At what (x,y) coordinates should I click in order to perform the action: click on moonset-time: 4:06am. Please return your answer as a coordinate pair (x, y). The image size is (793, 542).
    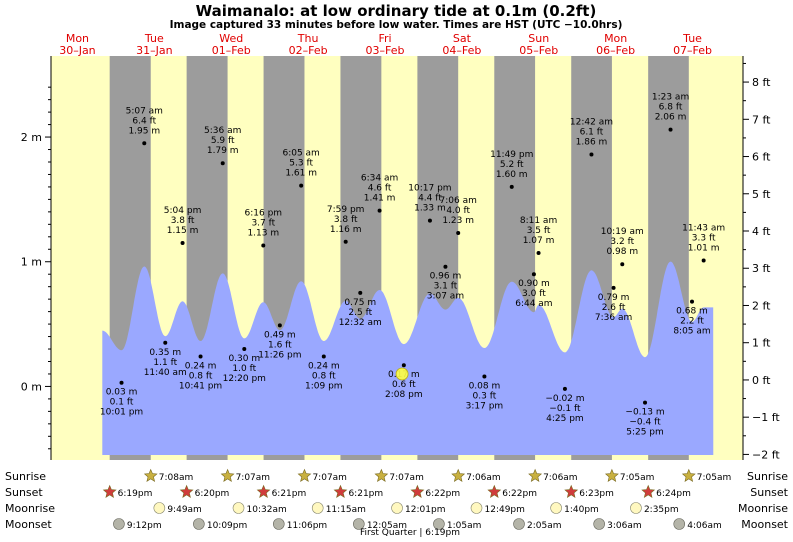
    Looking at the image, I should click on (704, 526).